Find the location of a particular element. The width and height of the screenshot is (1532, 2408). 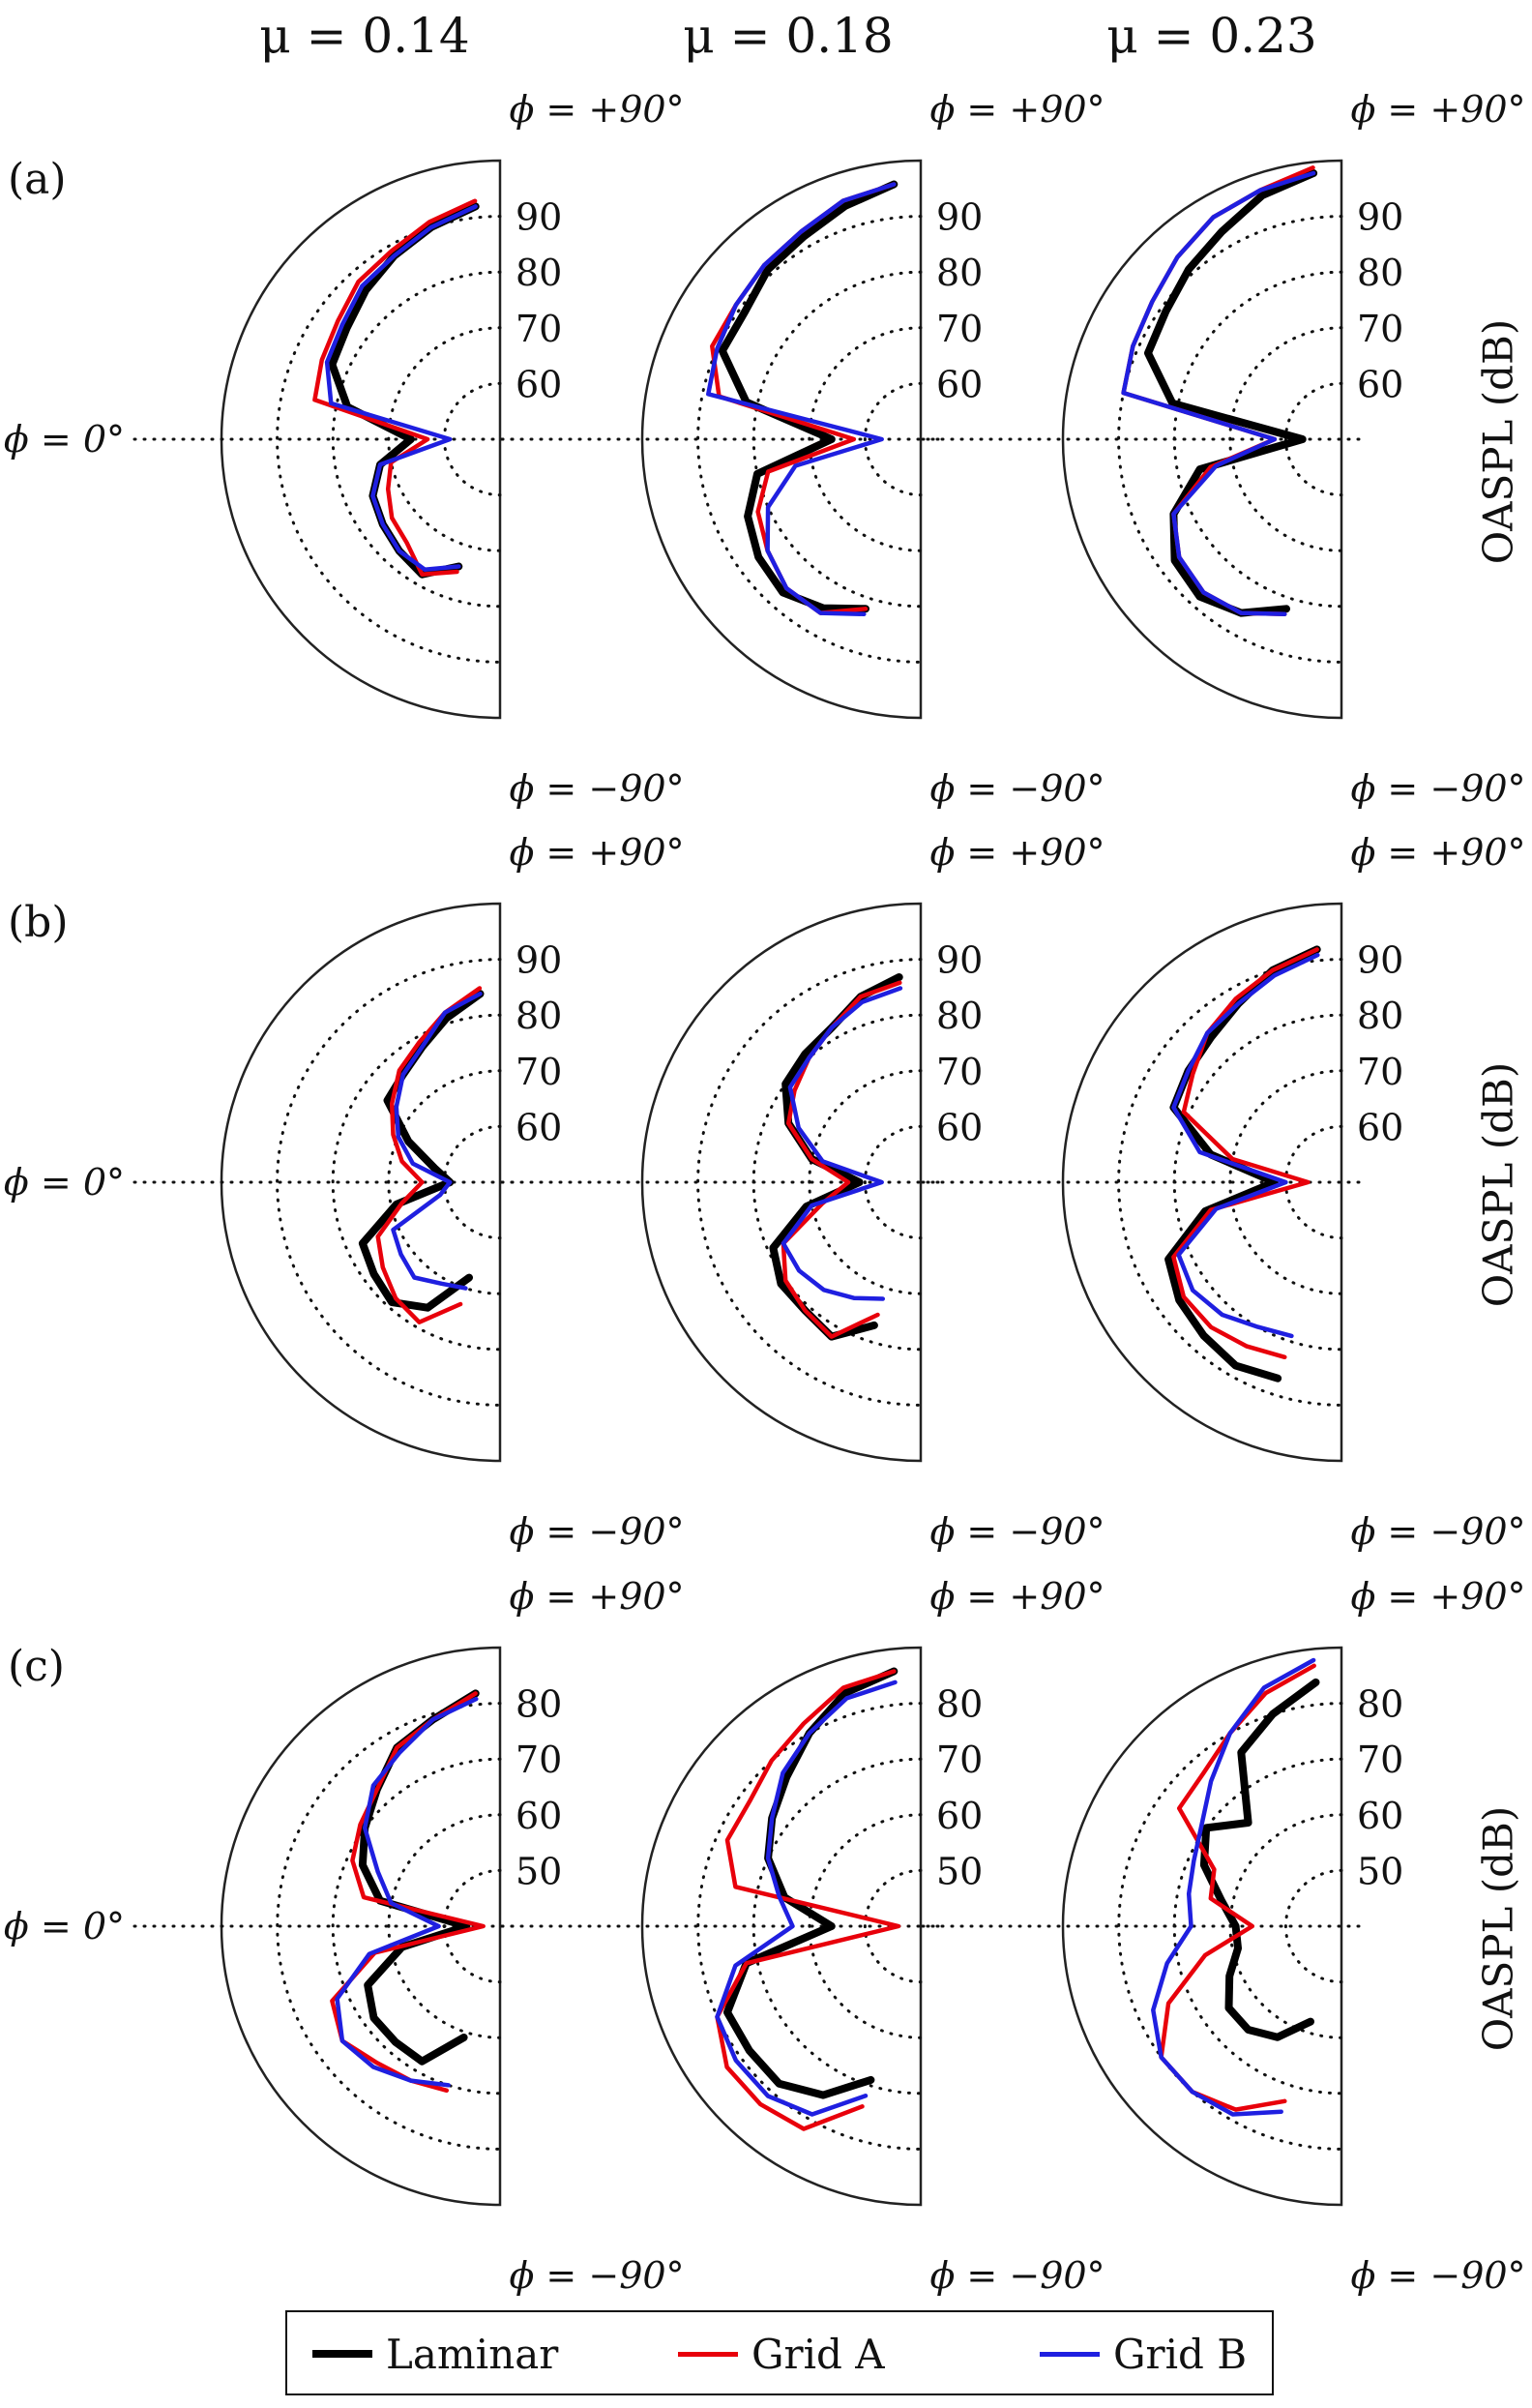

polar-panel-c-2: 50 60 70 80 ϕ = +90° ϕ = −90° is located at coordinates (802, 1936).